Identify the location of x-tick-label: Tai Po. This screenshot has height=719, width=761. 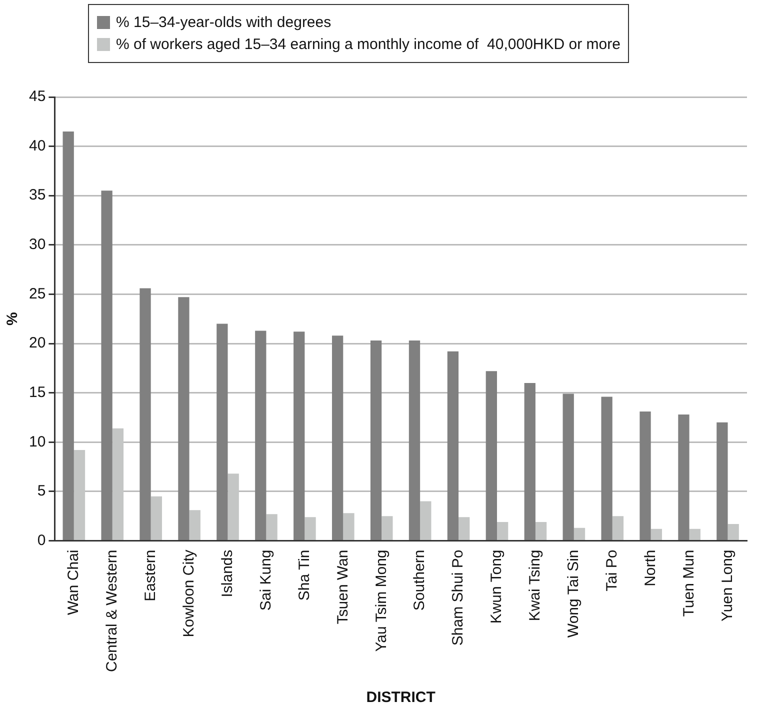
(612, 571).